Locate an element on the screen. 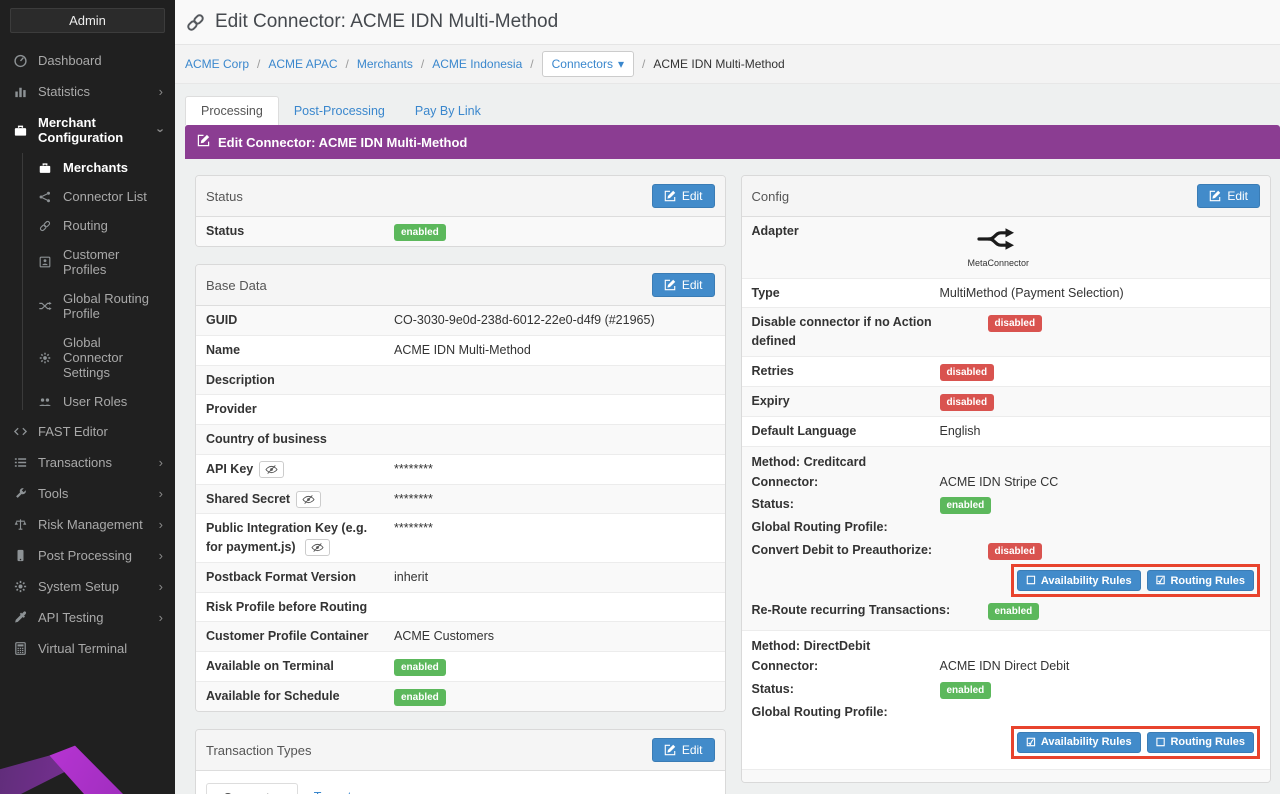  transaction-types-edit-button: Edit is located at coordinates (683, 750).